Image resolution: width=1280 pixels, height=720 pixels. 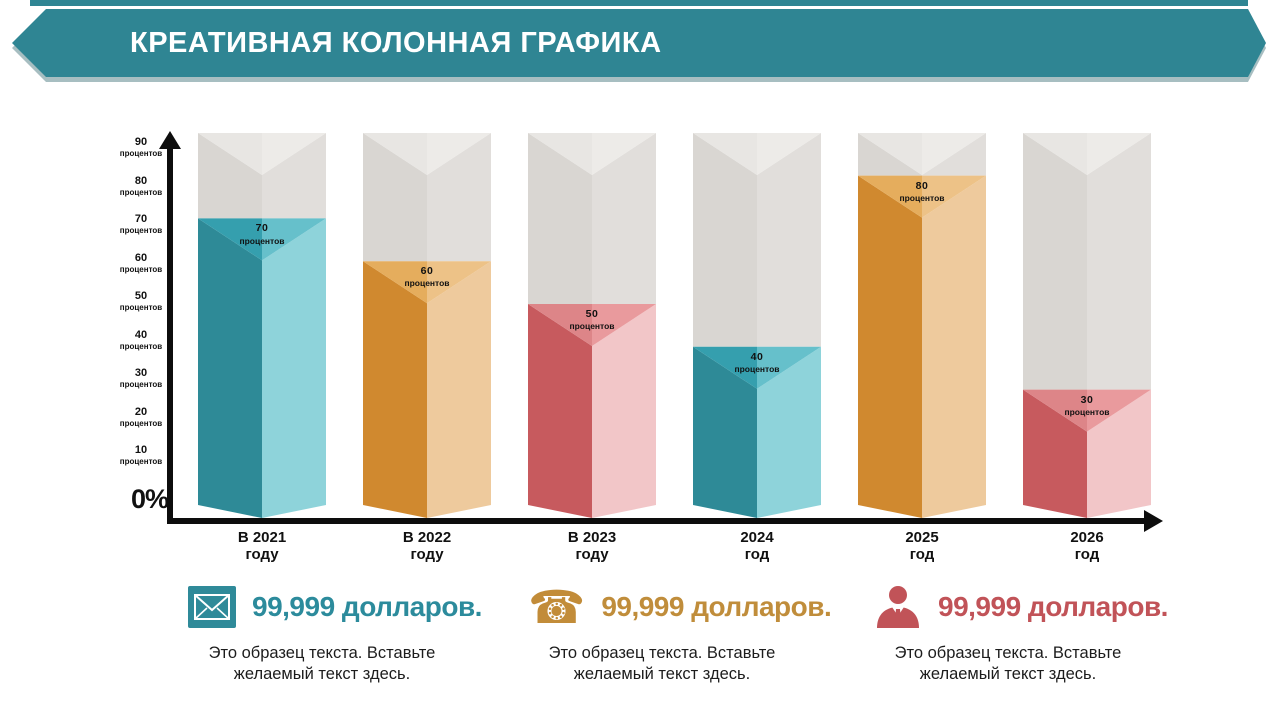 I want to click on bar-value-label: 80 процентов, so click(x=922, y=191).